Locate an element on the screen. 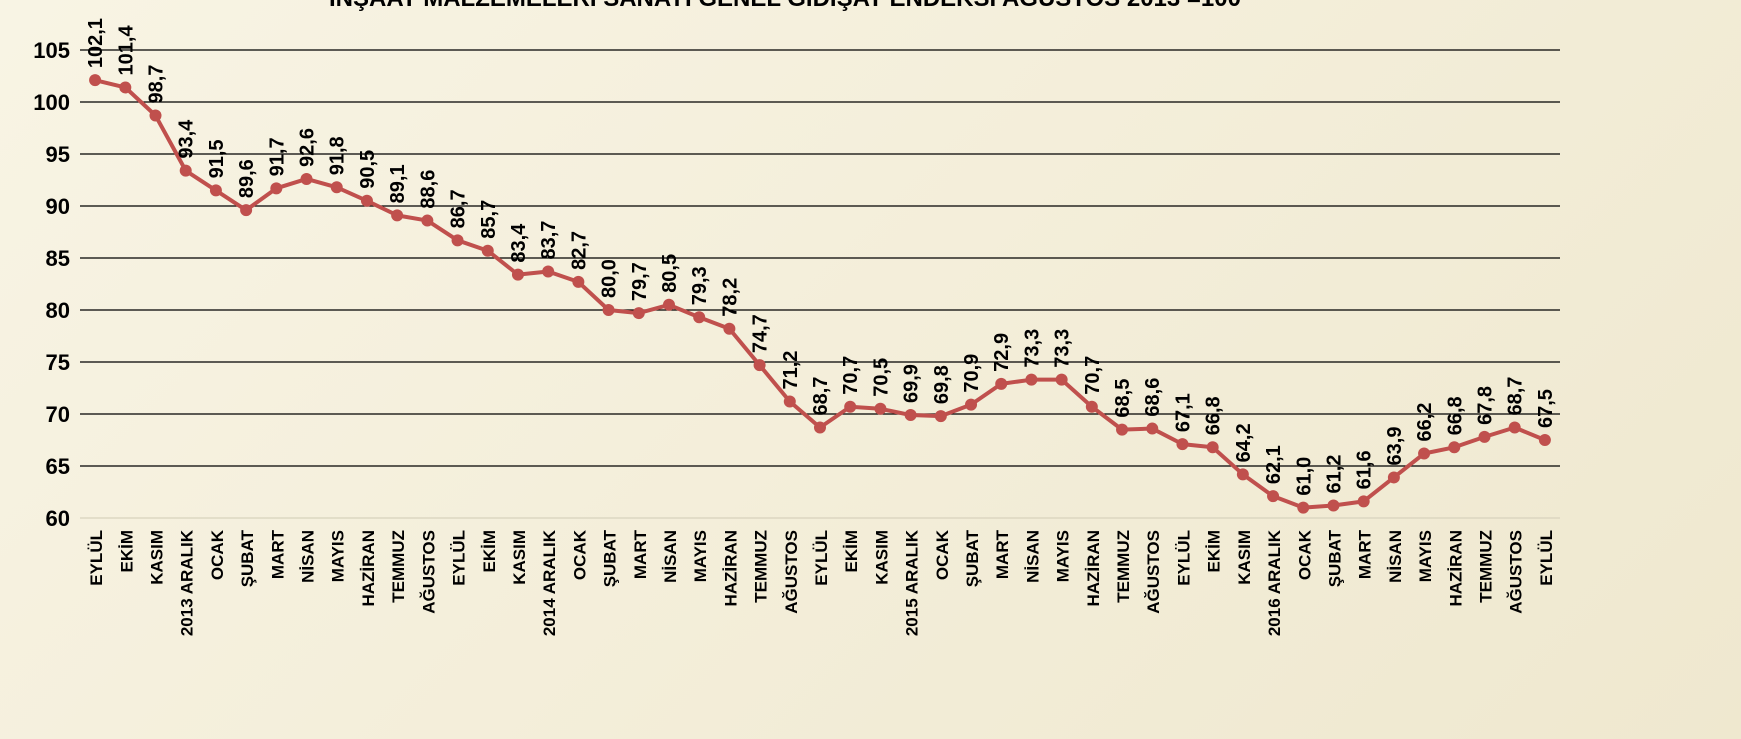  data-label: 70,9 is located at coordinates (972, 373).